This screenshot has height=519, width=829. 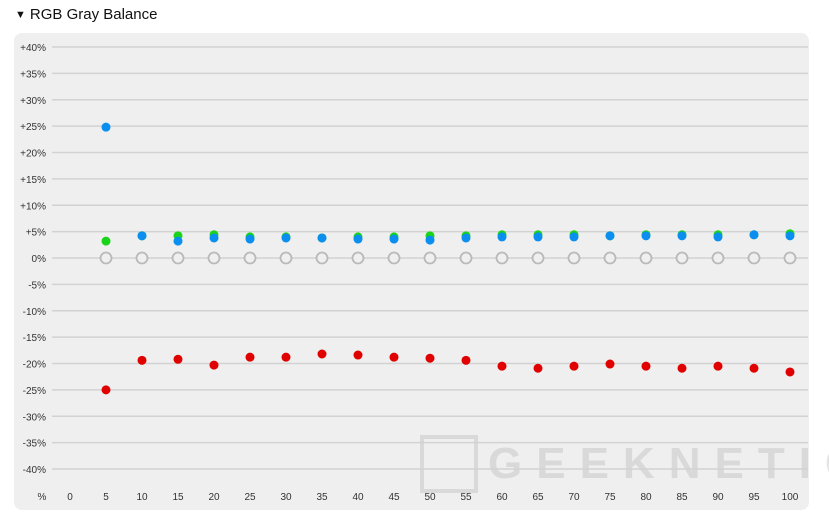 I want to click on x-tick-label: 55, so click(x=466, y=497).